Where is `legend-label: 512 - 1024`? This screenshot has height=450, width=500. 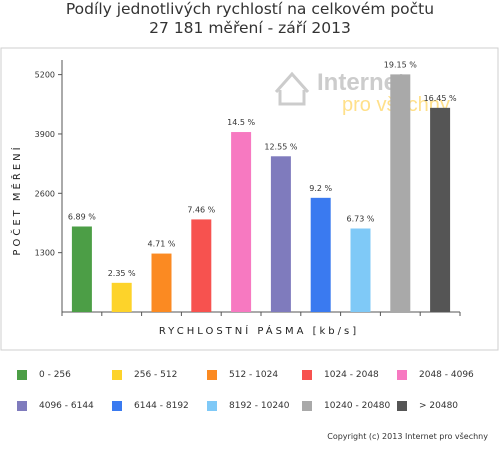
legend-label: 512 - 1024 is located at coordinates (254, 375).